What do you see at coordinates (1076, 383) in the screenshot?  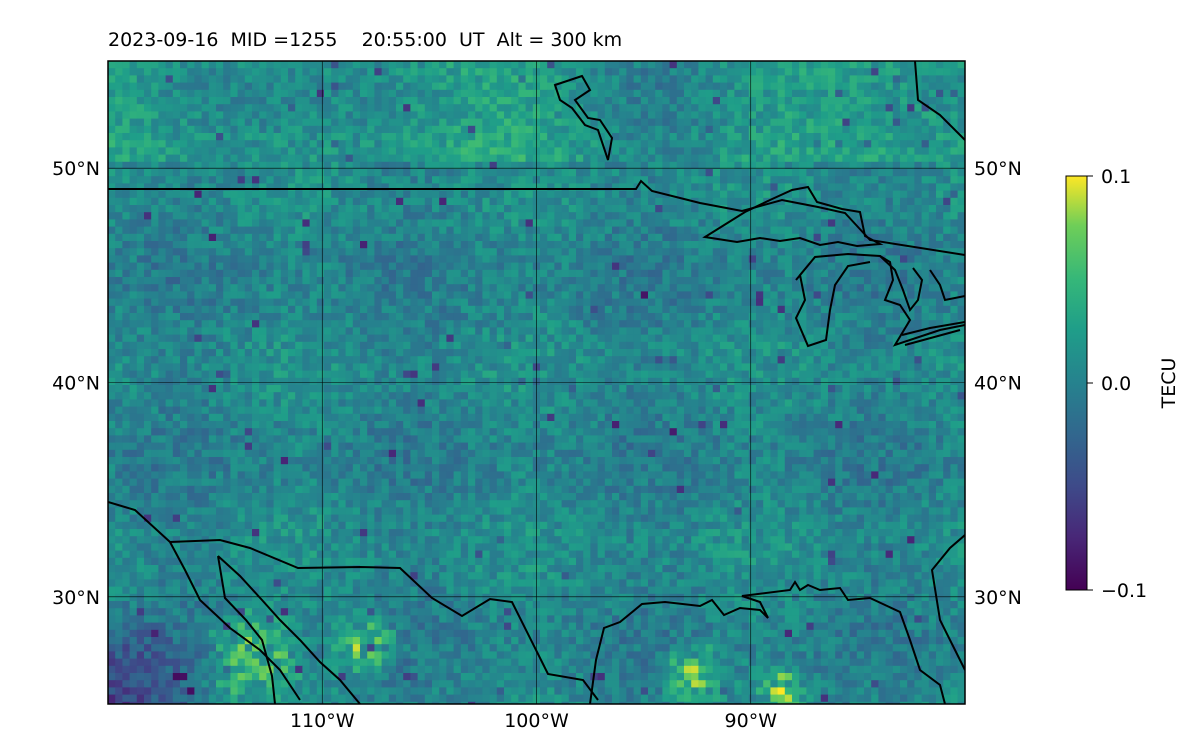 I see `colorbar-gradient` at bounding box center [1076, 383].